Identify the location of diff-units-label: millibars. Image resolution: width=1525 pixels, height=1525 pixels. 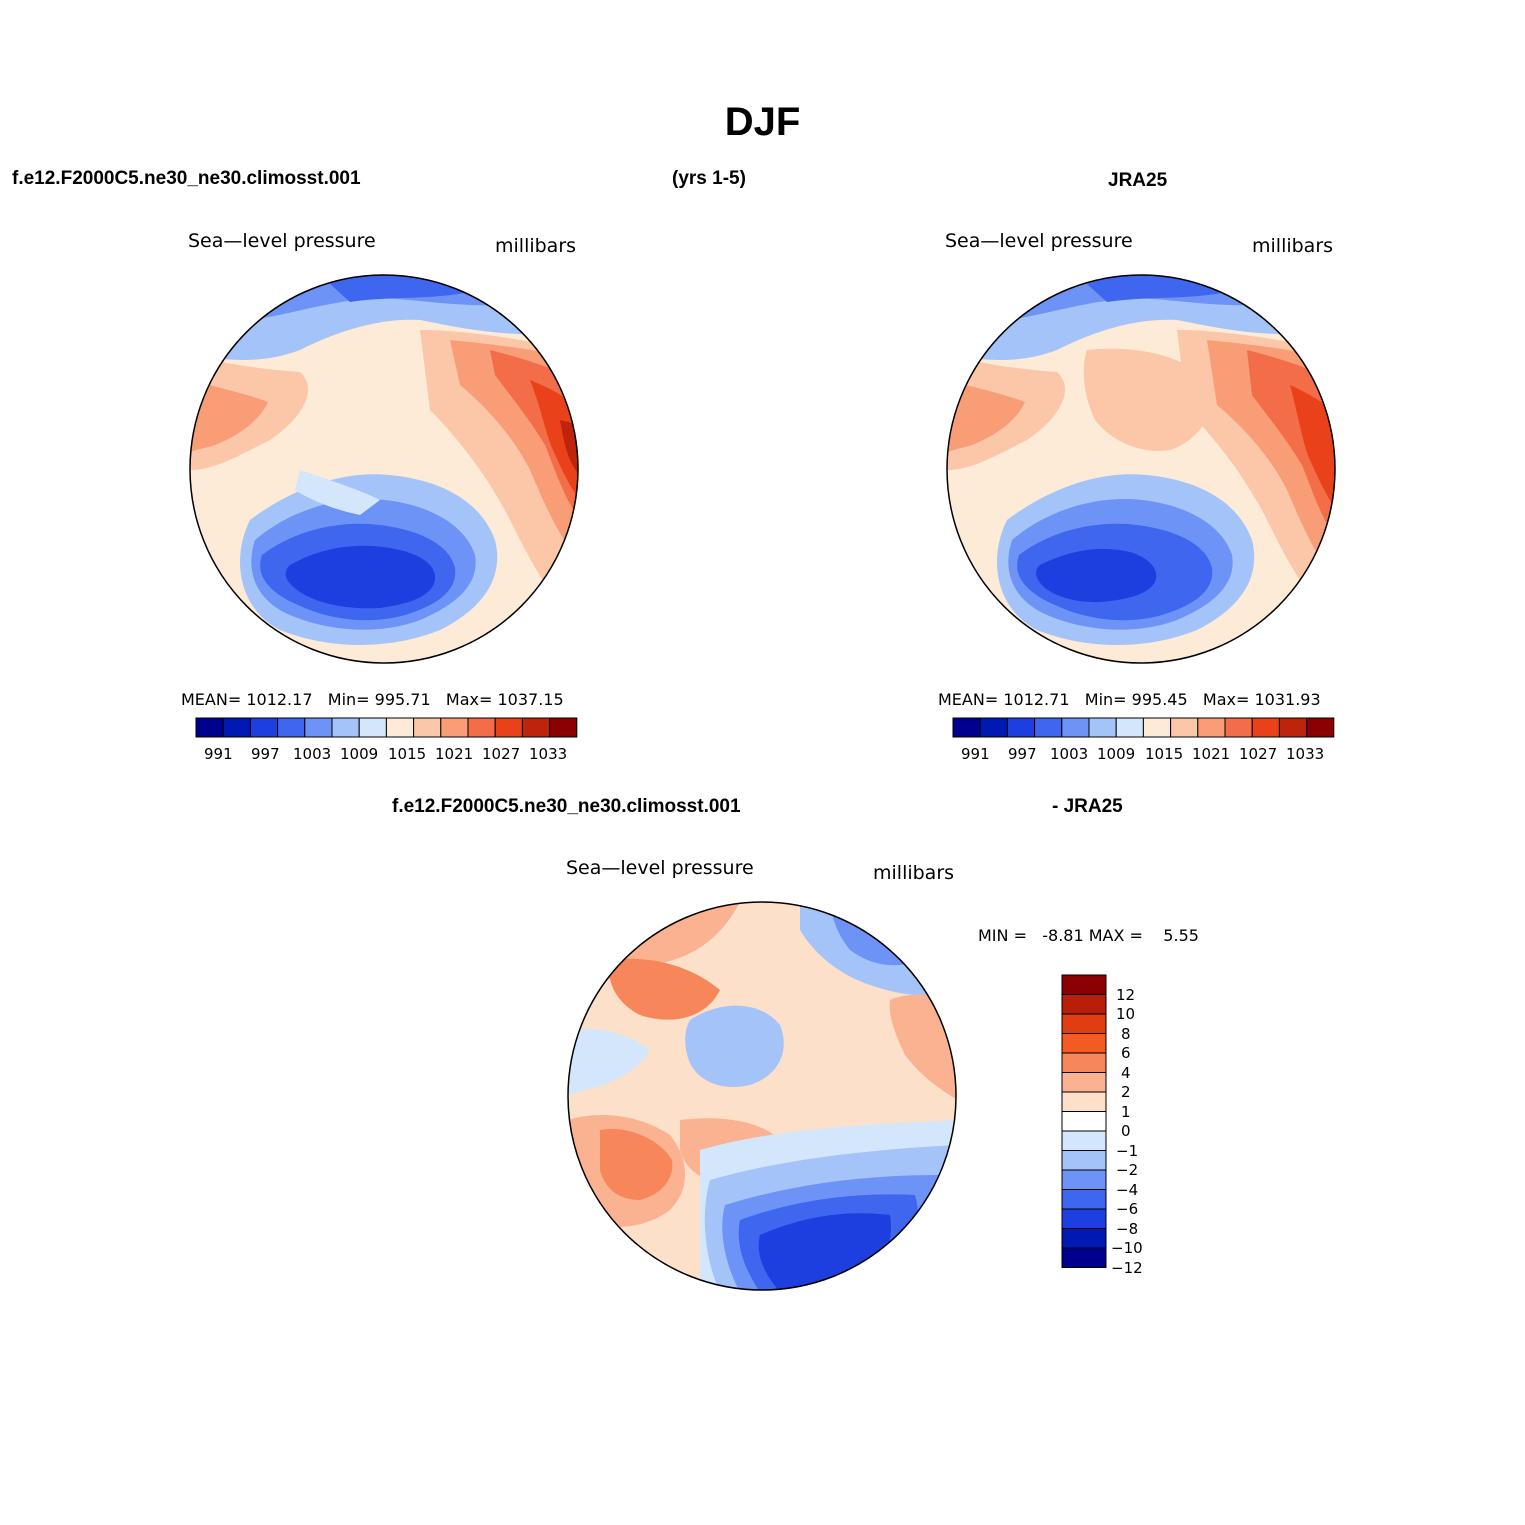
(914, 873).